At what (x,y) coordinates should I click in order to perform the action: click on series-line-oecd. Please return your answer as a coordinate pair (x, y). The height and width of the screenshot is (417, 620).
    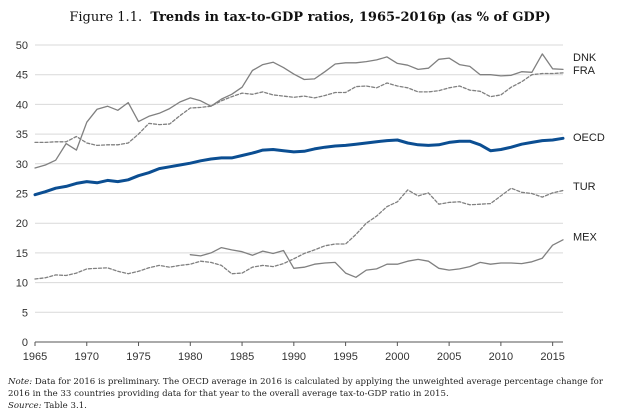
    Looking at the image, I should click on (299, 166).